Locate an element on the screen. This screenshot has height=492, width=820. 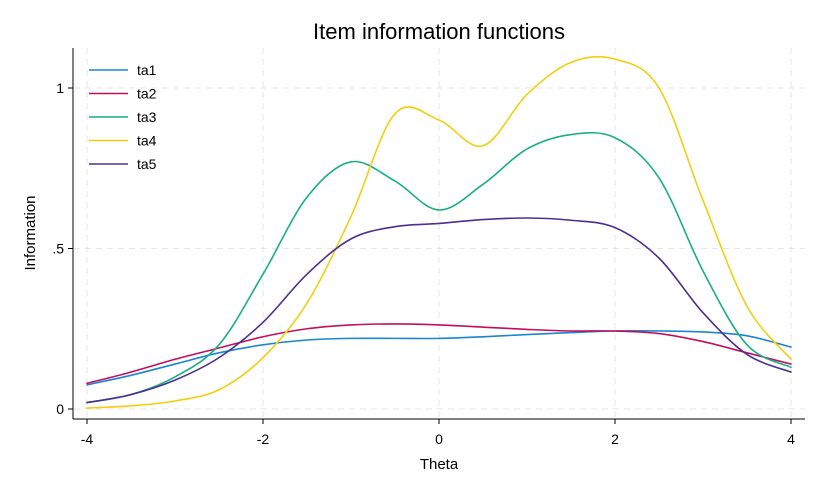
y-tick-label: 0 is located at coordinates (60, 409).